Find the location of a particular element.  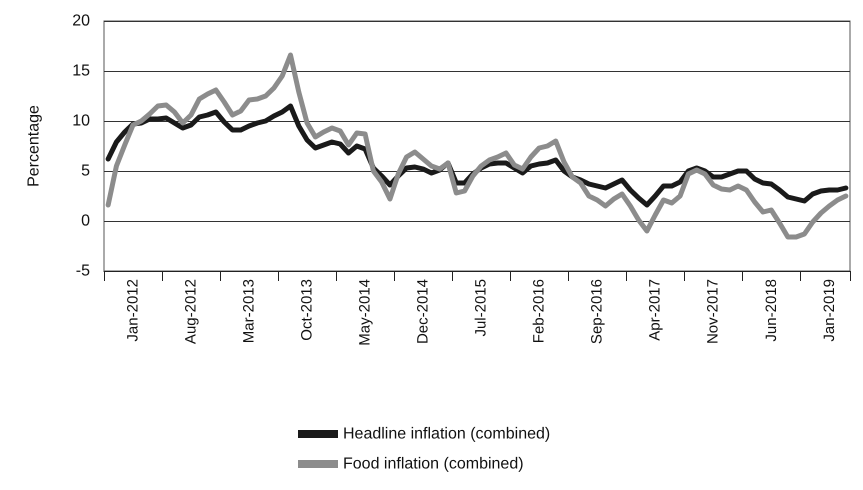

x-tick-label: Aug-2012 is located at coordinates (191, 311).